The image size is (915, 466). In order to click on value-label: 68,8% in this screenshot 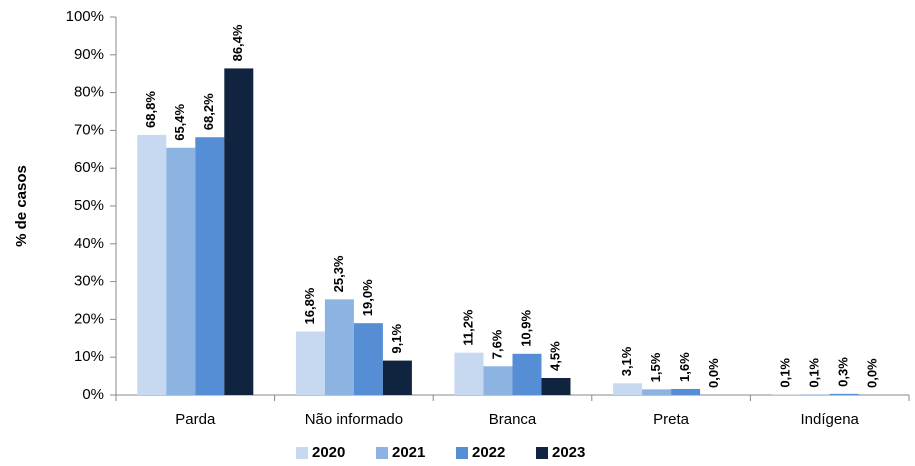, I will do `click(150, 109)`.